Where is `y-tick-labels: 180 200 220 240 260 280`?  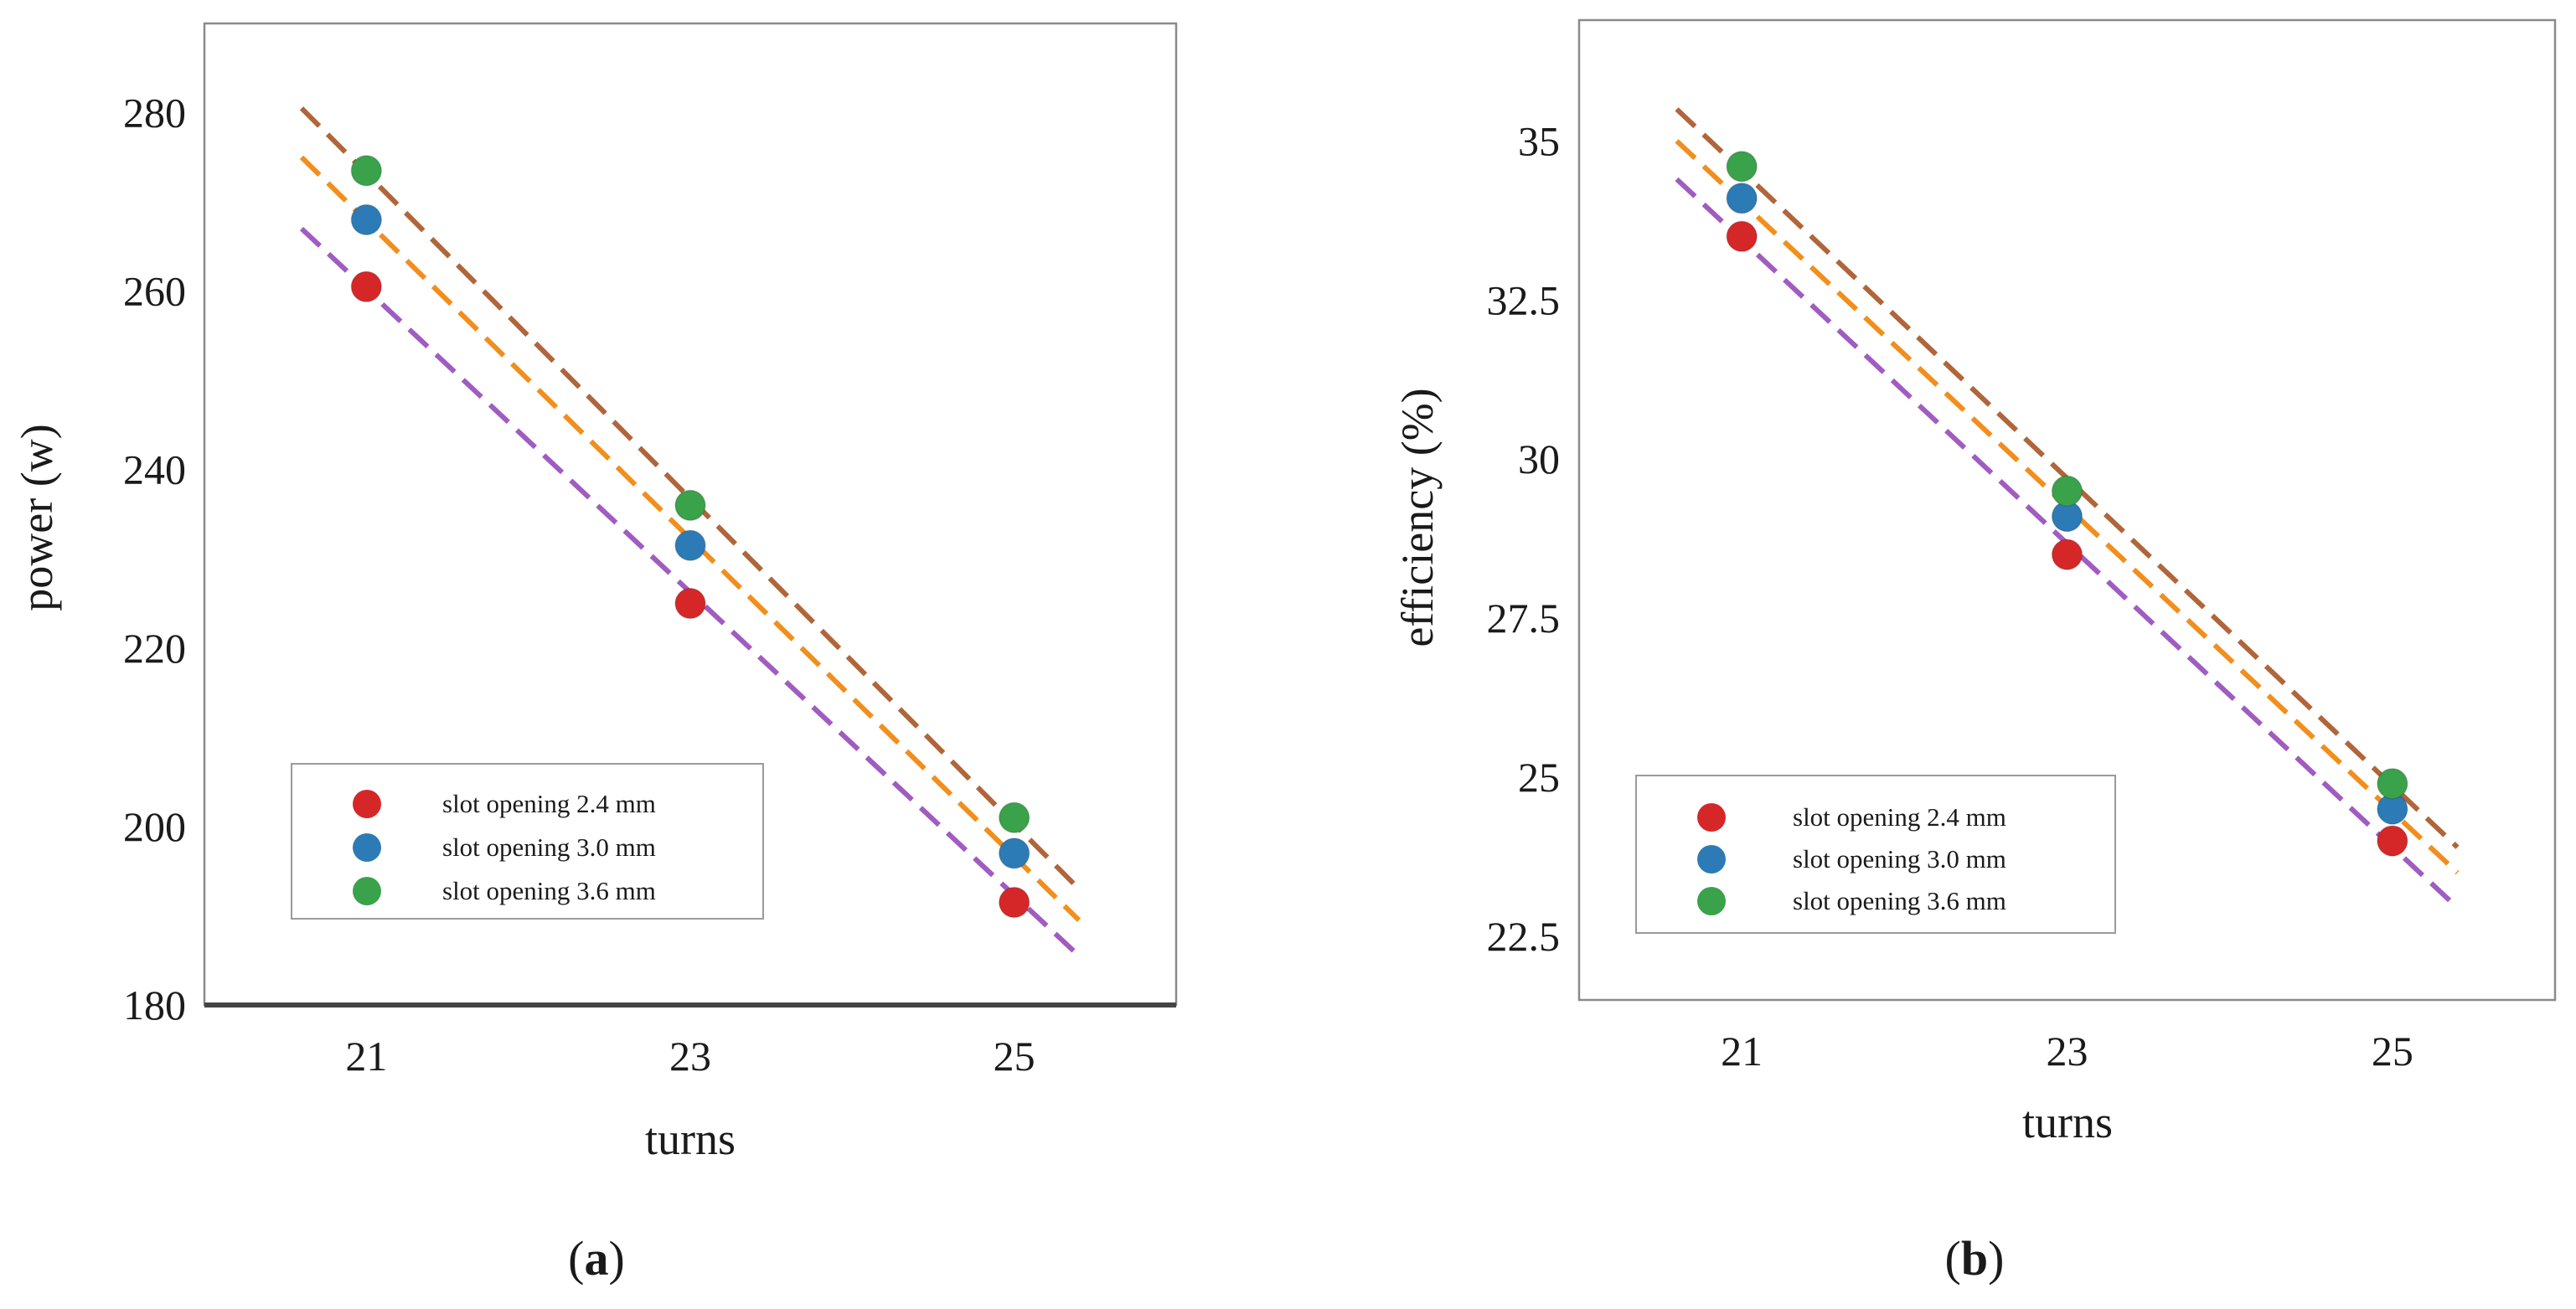 y-tick-labels: 180 200 220 240 260 280 is located at coordinates (154, 559).